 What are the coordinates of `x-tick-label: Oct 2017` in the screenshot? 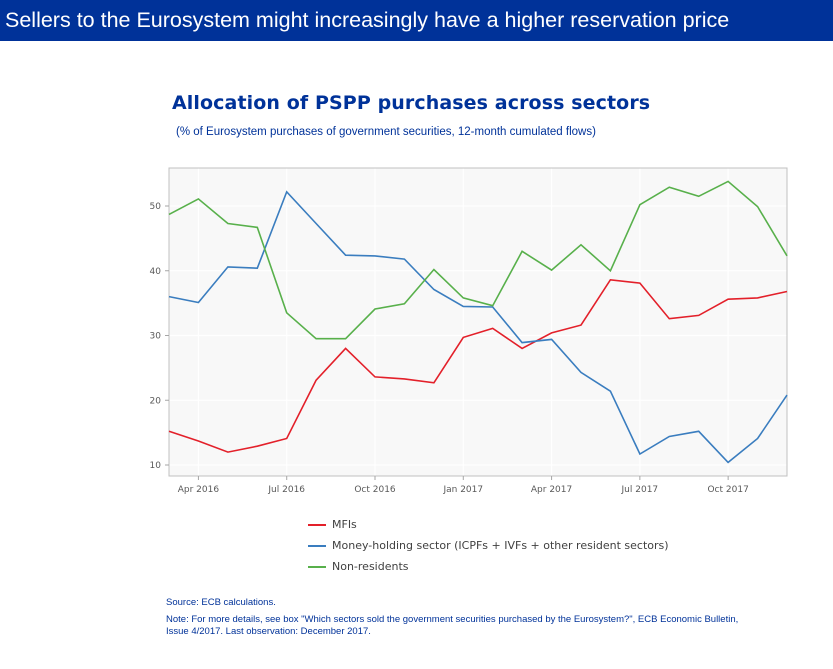 It's located at (727, 490).